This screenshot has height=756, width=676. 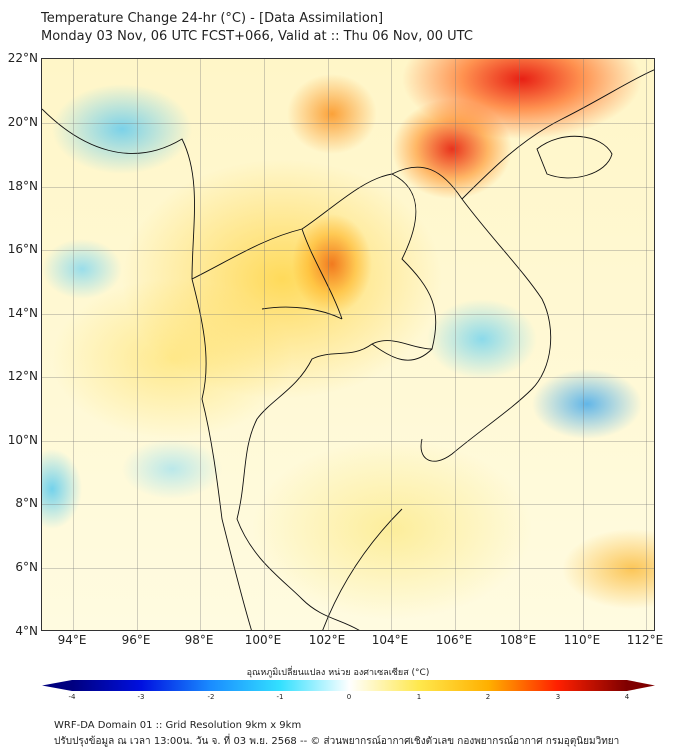 I want to click on lat-label: 8°N, so click(x=26, y=503).